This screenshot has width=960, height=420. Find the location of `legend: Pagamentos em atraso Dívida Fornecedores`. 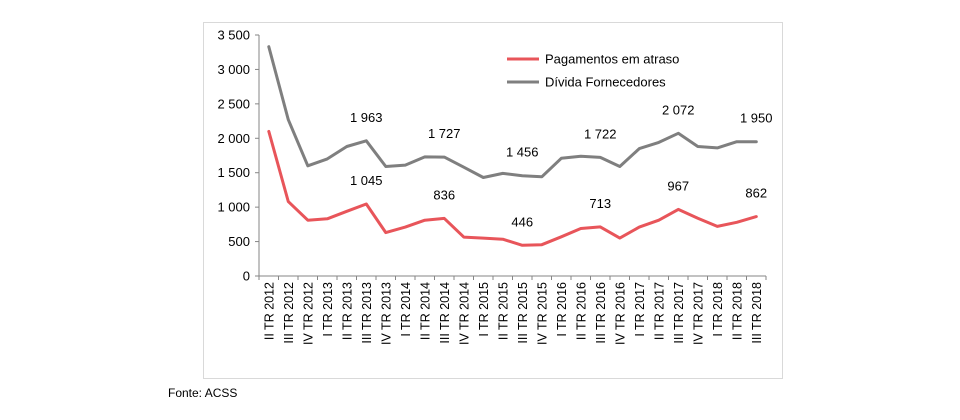

legend: Pagamentos em atraso Dívida Fornecedores is located at coordinates (593, 71).